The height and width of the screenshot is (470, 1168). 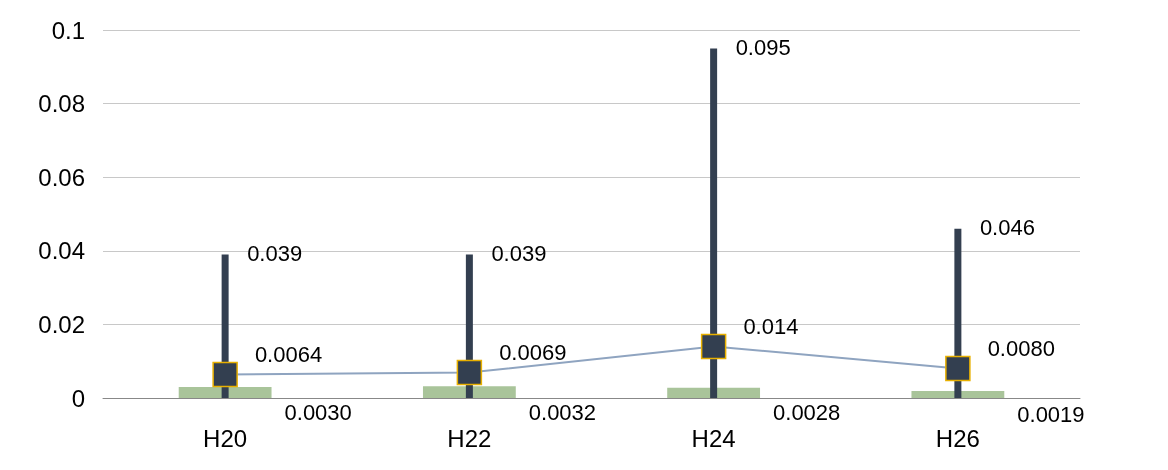 I want to click on y-tick-label: 0.08, so click(x=61, y=104).